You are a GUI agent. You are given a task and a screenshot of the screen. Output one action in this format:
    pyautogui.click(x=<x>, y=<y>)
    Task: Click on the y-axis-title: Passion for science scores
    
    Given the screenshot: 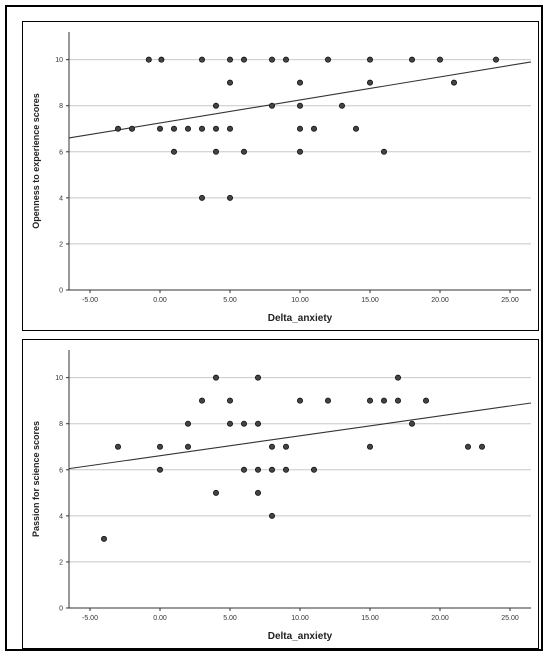 What is the action you would take?
    pyautogui.click(x=36, y=479)
    